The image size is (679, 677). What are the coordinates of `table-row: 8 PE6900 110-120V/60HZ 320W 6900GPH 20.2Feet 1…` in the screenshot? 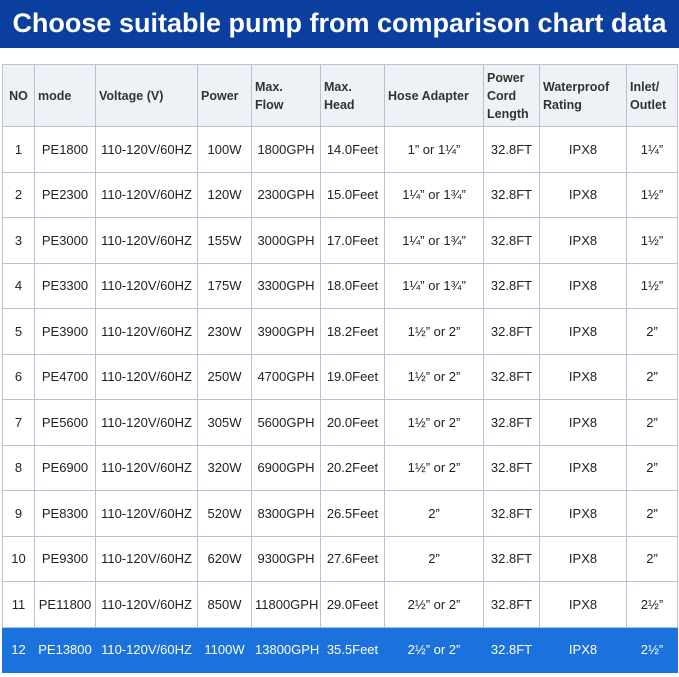 It's located at (340, 467).